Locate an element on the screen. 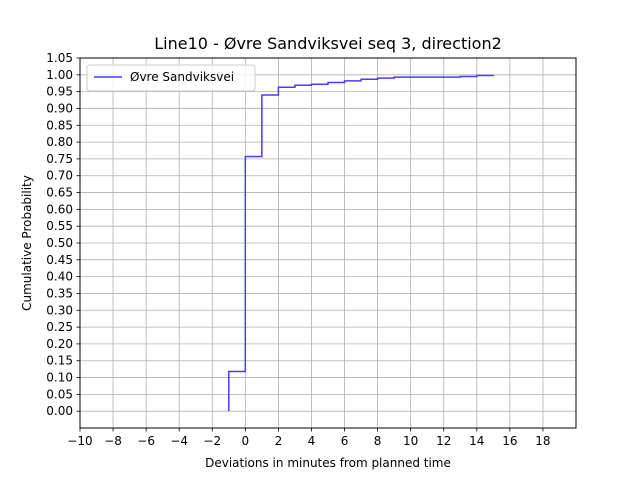 The height and width of the screenshot is (485, 640). y-tick-label: 0.00 is located at coordinates (59, 411).